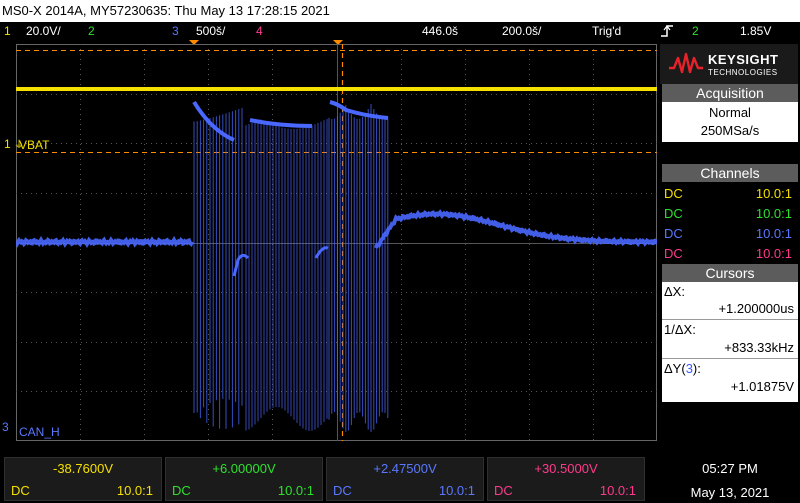 The height and width of the screenshot is (503, 800). I want to click on clock-time: 05:27 PM, so click(730, 468).